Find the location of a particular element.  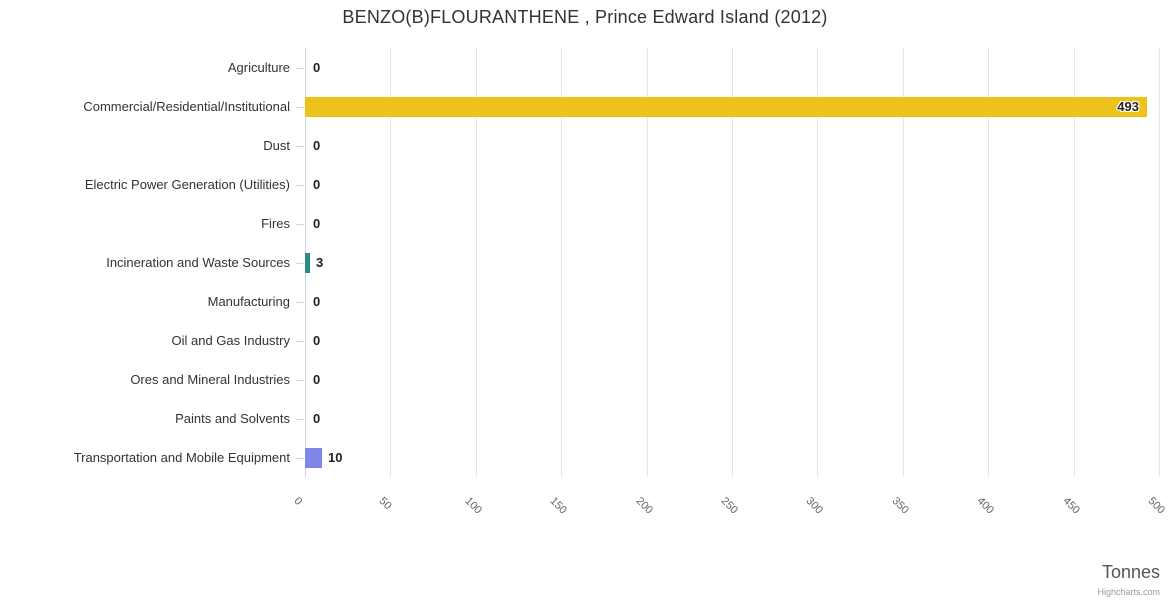

x-axis-tick-label: 400 is located at coordinates (985, 506).